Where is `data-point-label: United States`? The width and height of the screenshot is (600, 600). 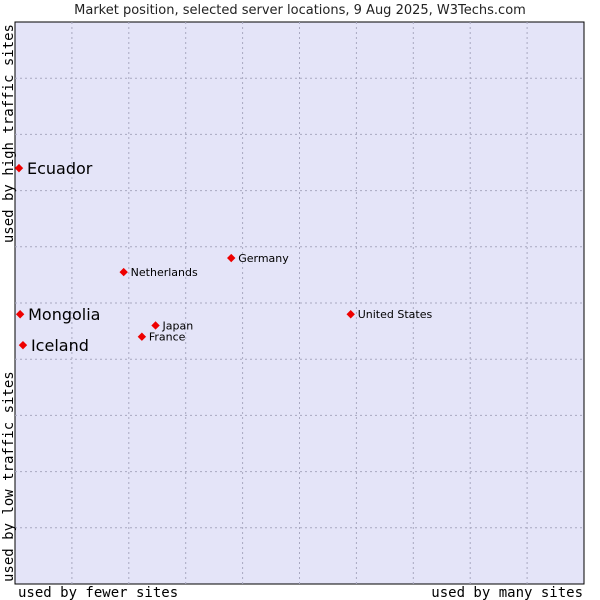
data-point-label: United States is located at coordinates (395, 314).